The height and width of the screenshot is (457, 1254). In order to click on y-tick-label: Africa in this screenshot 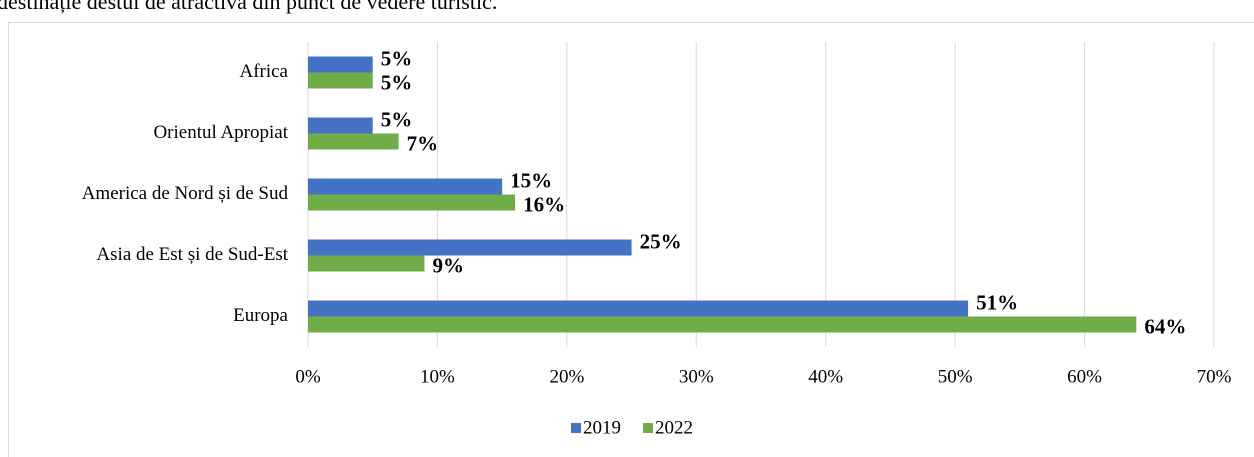, I will do `click(263, 71)`.